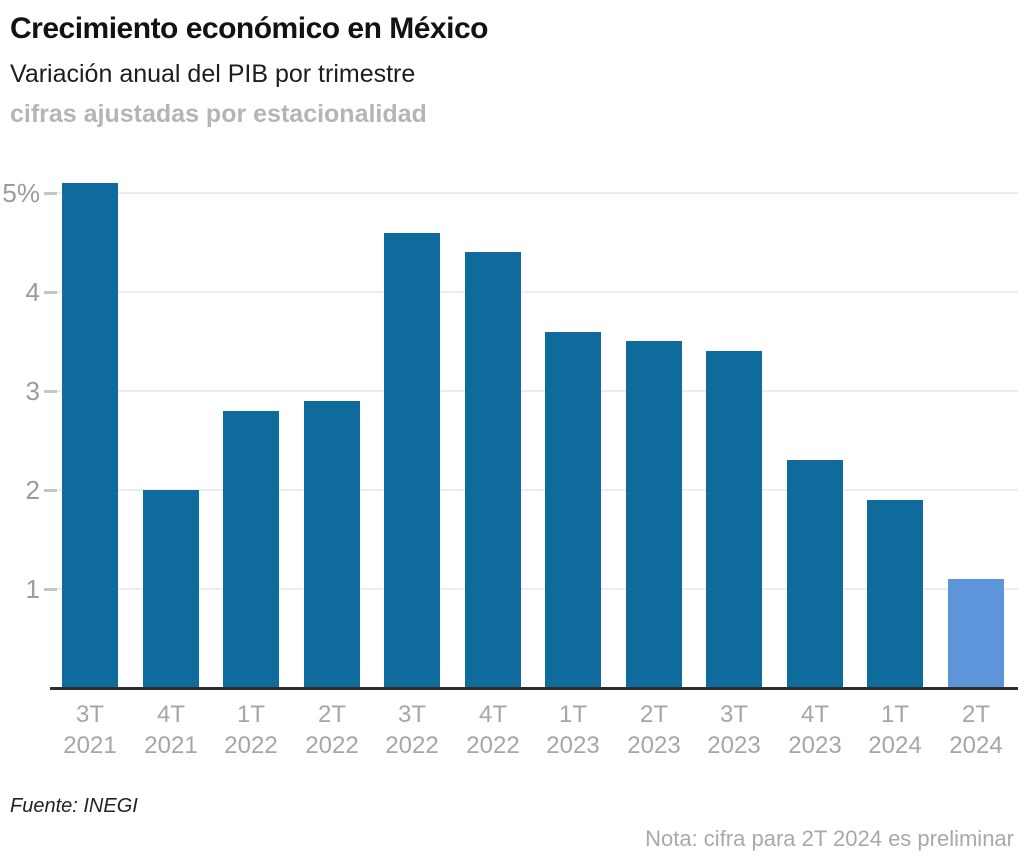  I want to click on bar-2T-2022, so click(332, 544).